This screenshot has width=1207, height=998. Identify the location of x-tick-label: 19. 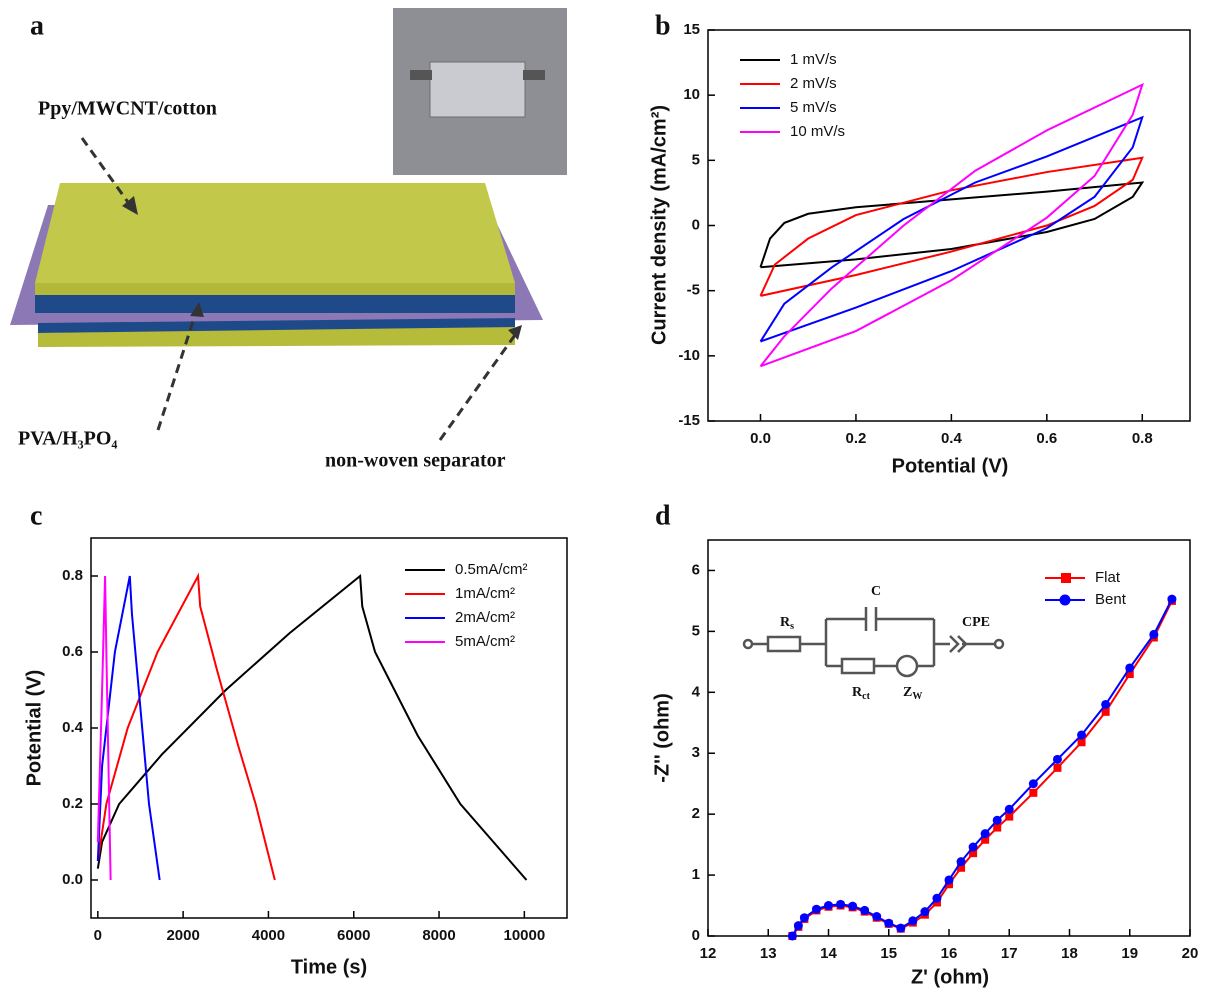
(1129, 953).